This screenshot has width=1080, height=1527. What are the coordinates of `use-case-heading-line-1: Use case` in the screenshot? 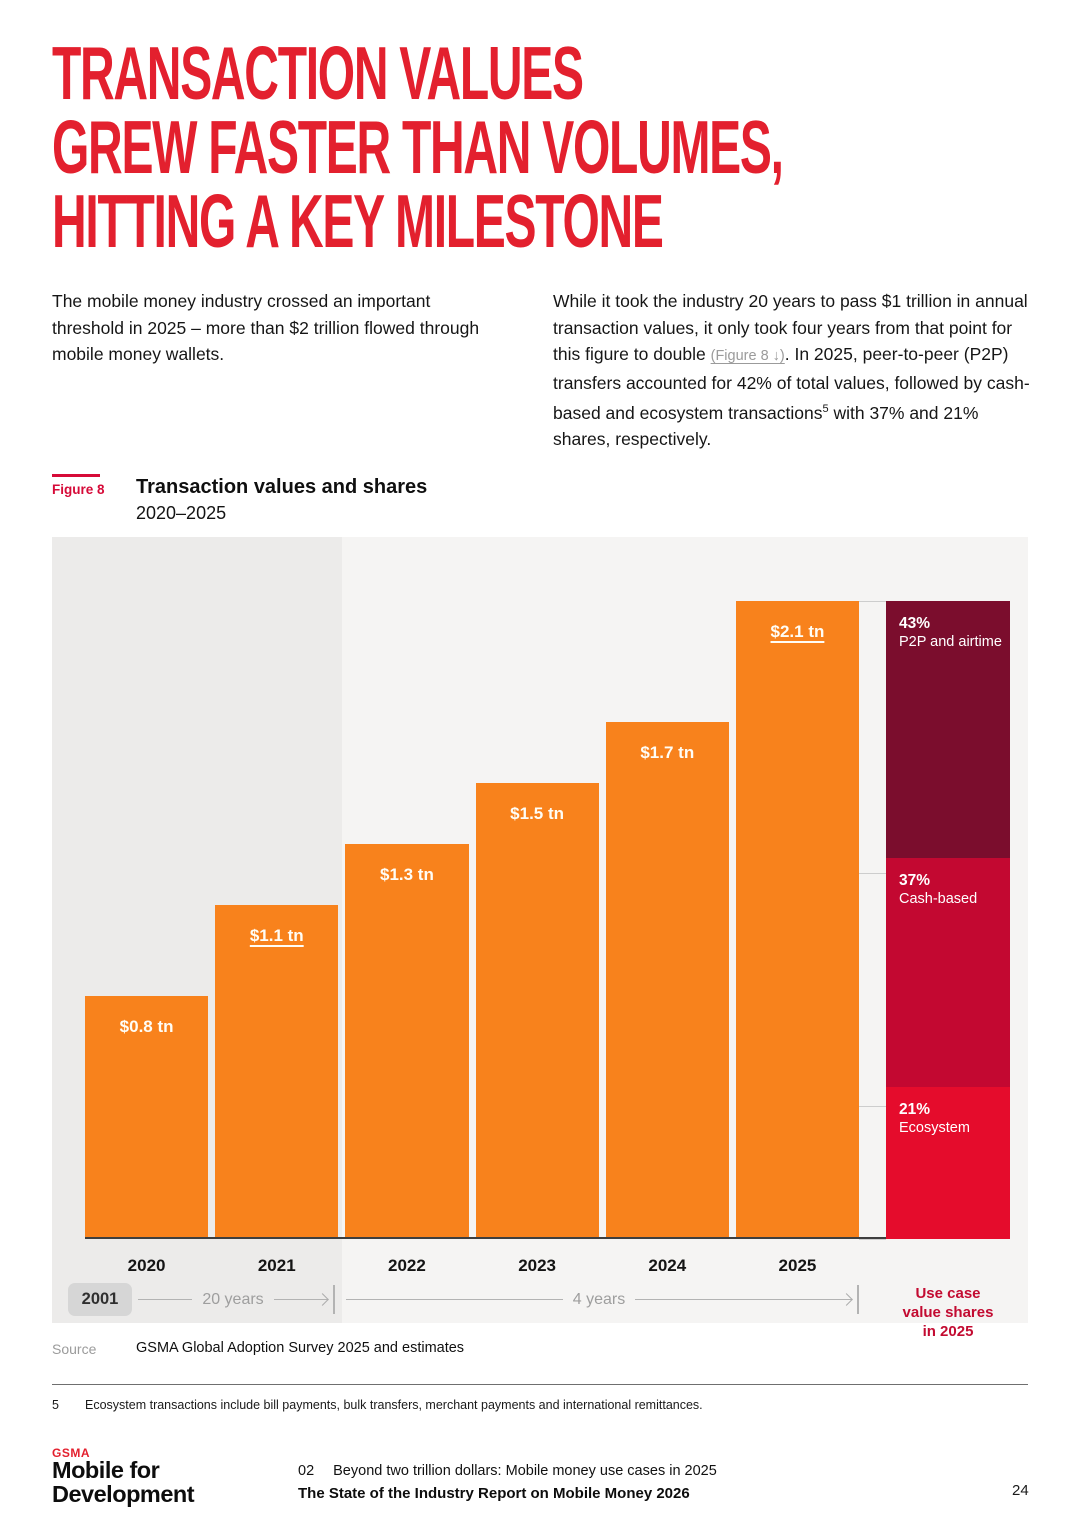 It's located at (948, 1293).